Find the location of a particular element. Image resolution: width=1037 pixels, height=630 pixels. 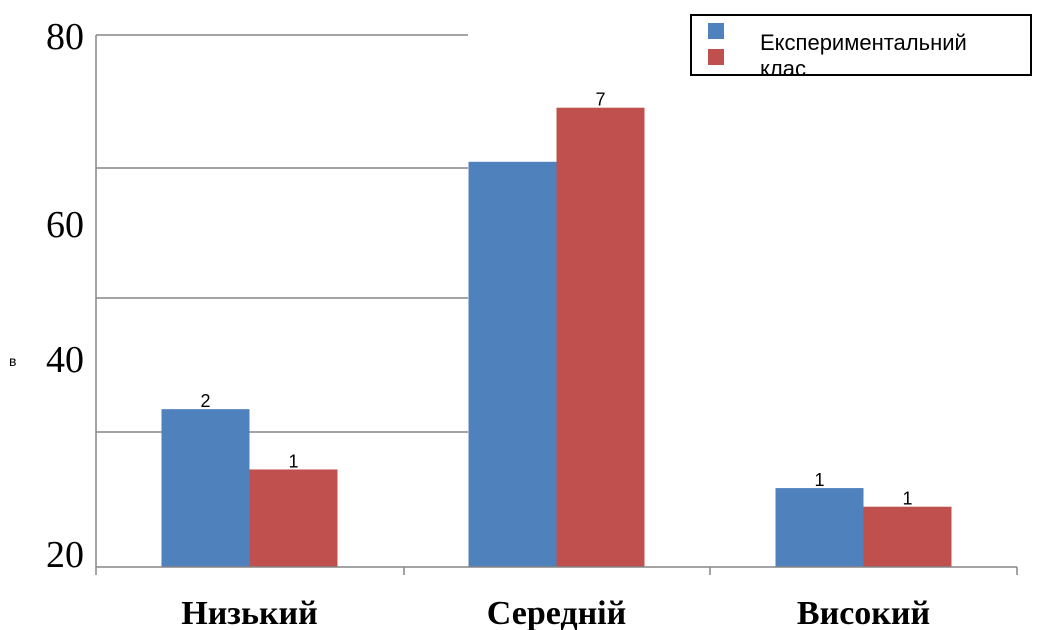

y-tick-label-60: 60 is located at coordinates (65, 225).